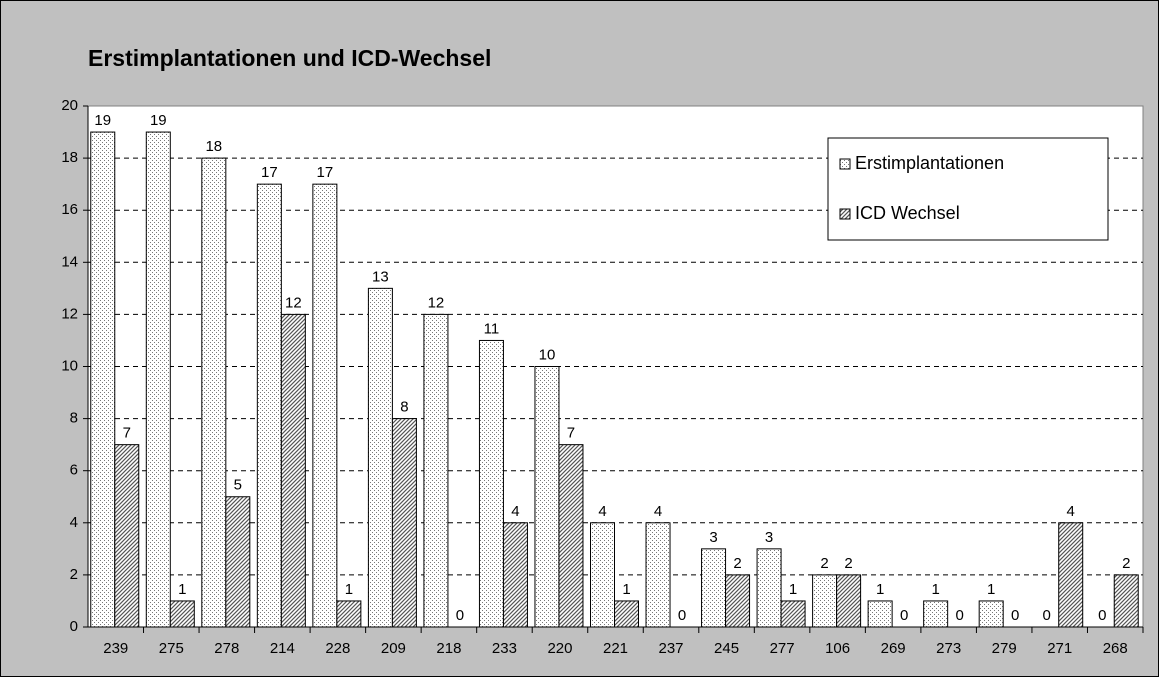  Describe the element at coordinates (337, 648) in the screenshot. I see `x-tick-label: 228` at that location.